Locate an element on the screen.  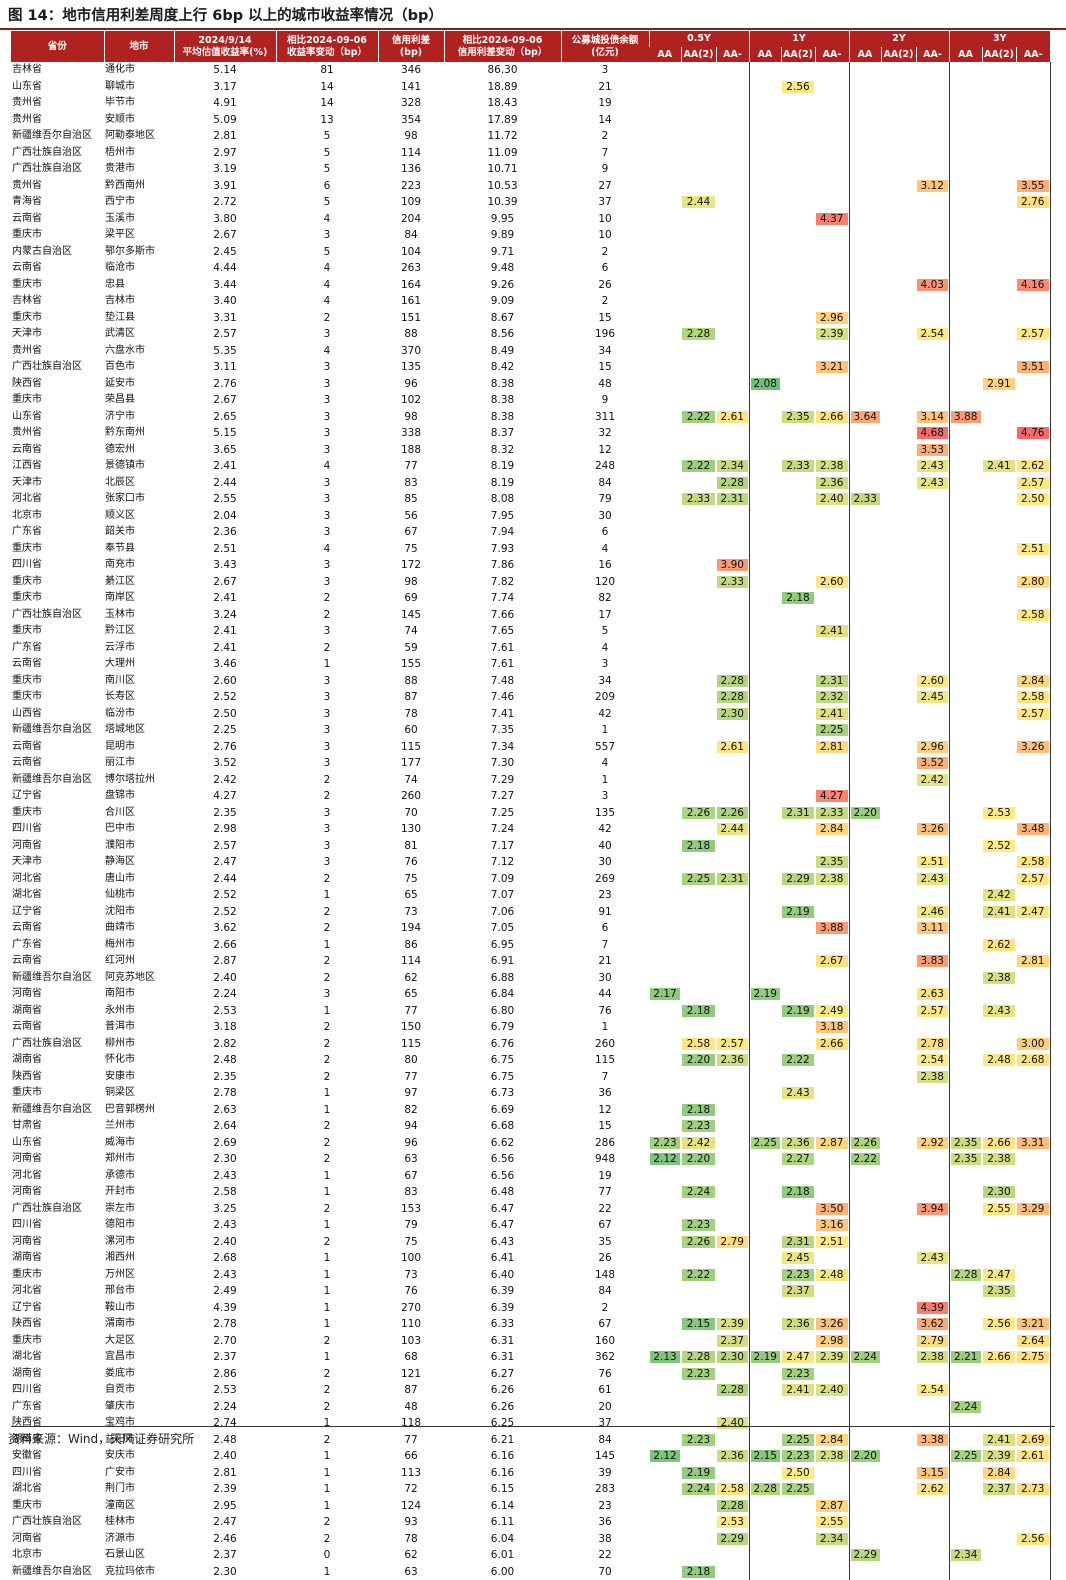
spread-cell: 59 is located at coordinates (411, 648).